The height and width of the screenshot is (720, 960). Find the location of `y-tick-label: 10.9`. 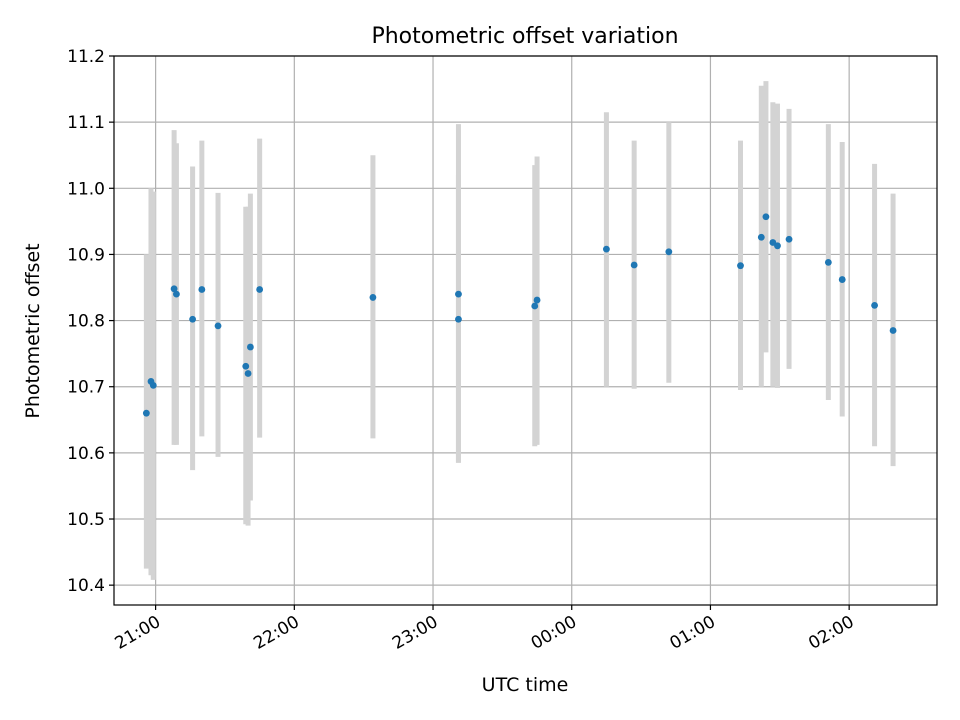

y-tick-label: 10.9 is located at coordinates (86, 255).